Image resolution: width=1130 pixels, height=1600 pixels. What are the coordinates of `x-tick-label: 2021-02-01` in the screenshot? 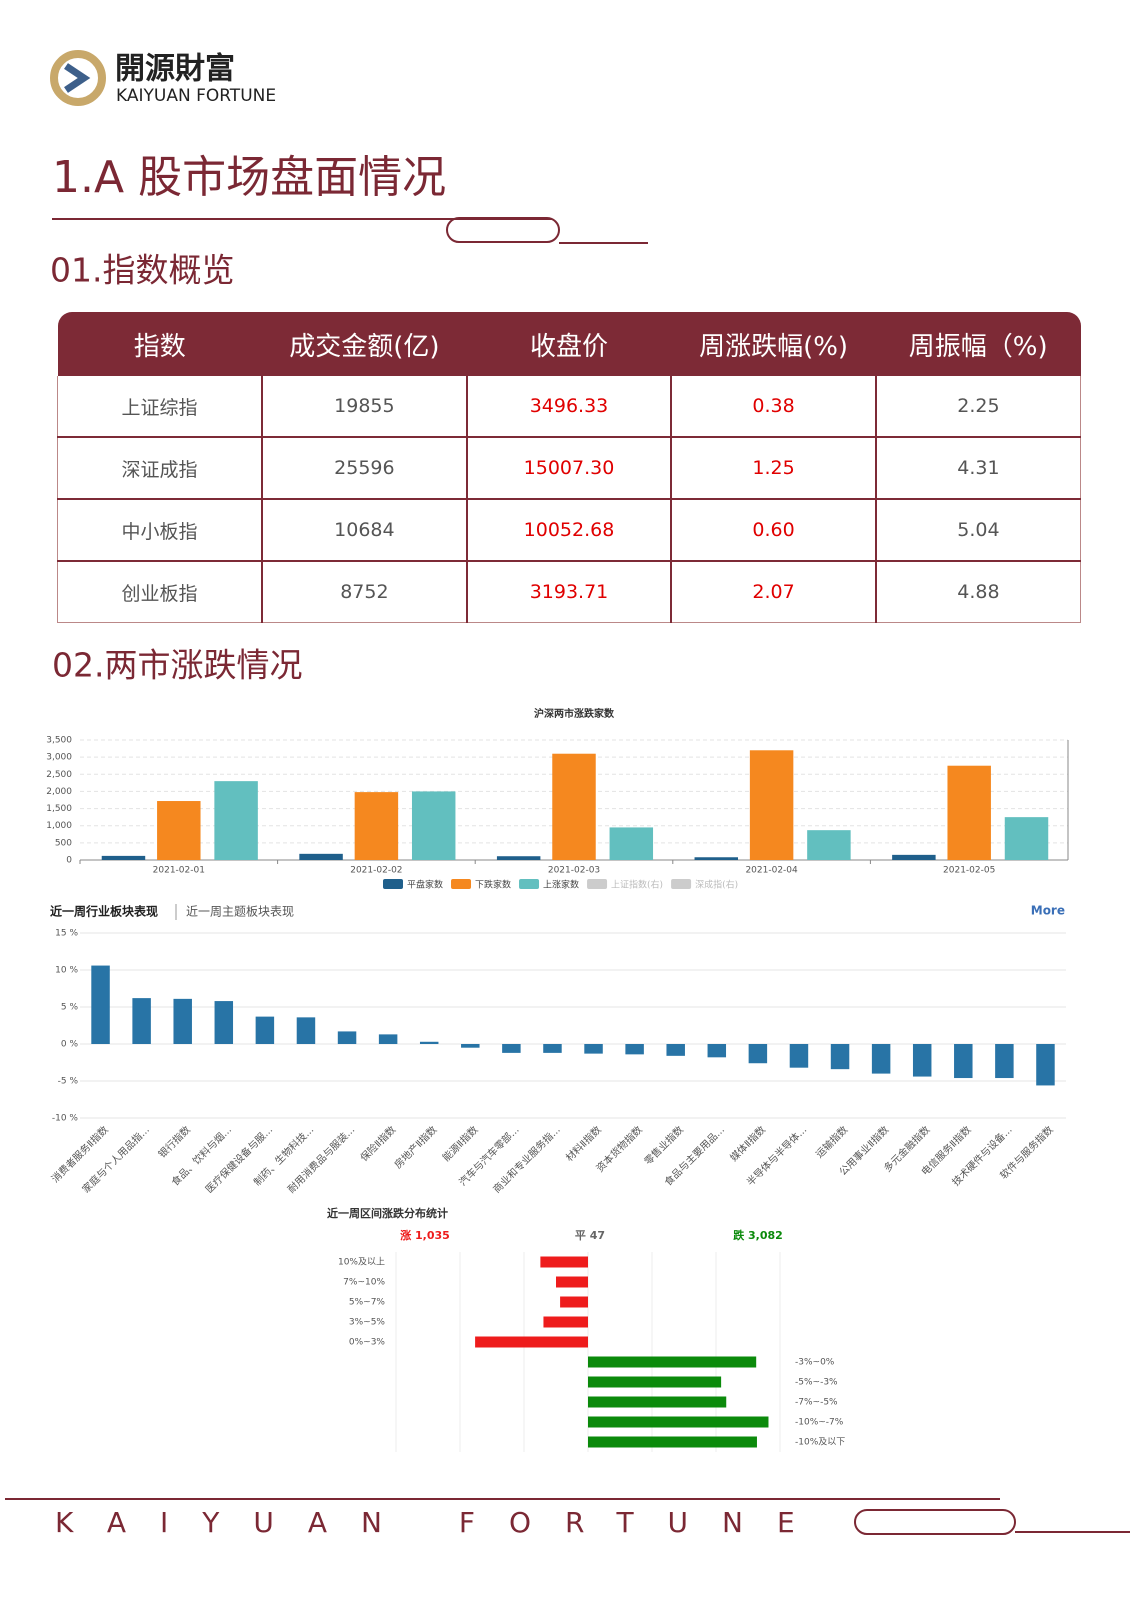 It's located at (179, 871).